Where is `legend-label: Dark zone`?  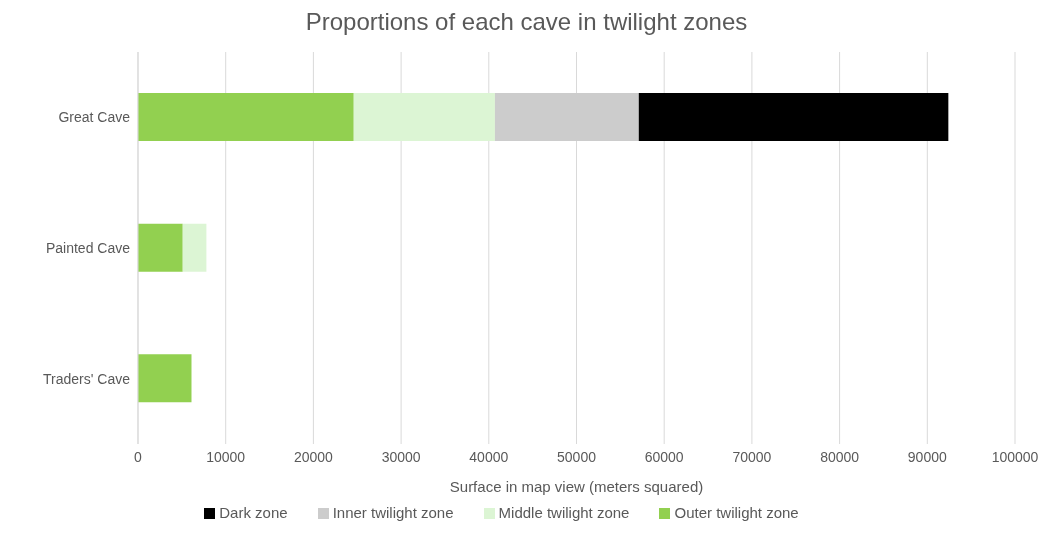 legend-label: Dark zone is located at coordinates (253, 512).